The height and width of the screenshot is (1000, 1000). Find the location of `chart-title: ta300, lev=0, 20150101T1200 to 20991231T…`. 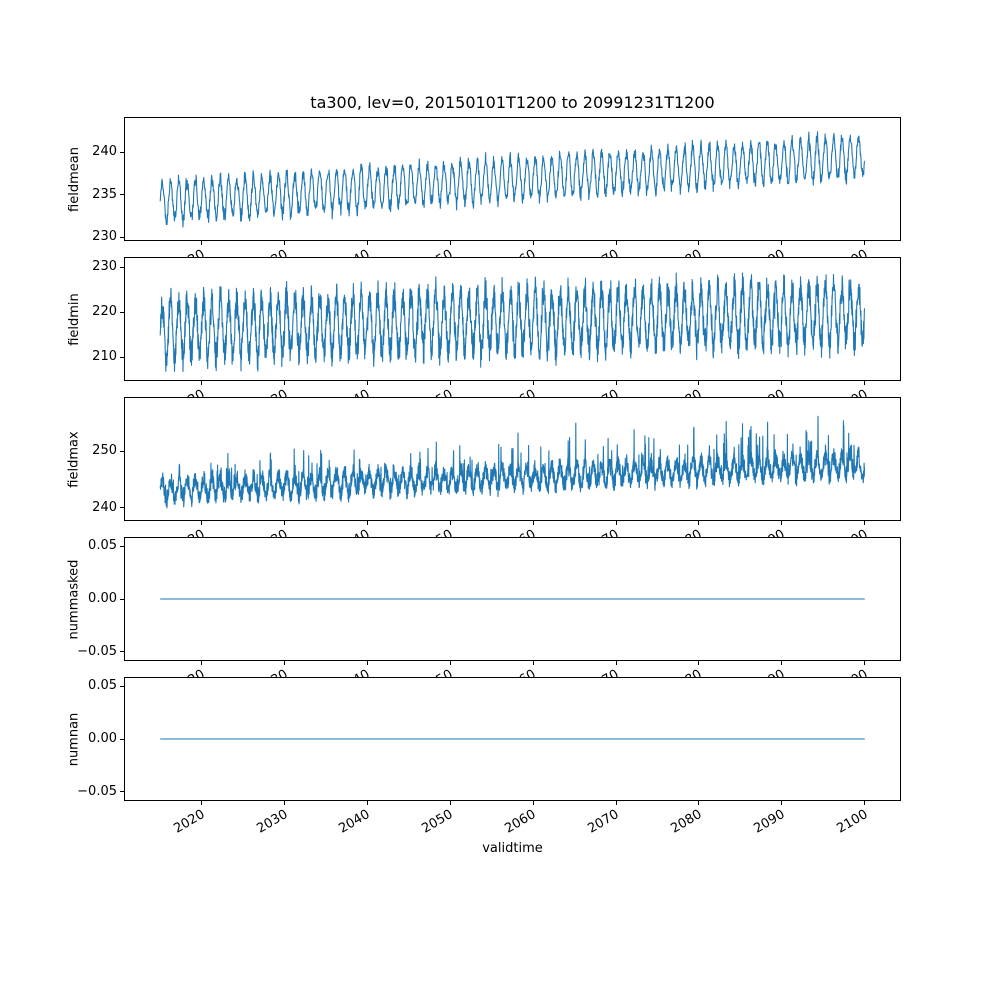

chart-title: ta300, lev=0, 20150101T1200 to 20991231T… is located at coordinates (512, 102).